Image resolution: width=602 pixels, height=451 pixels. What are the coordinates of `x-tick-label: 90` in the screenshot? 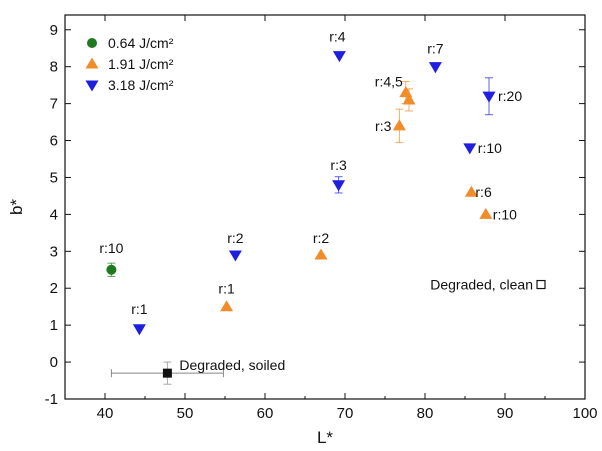 It's located at (505, 413).